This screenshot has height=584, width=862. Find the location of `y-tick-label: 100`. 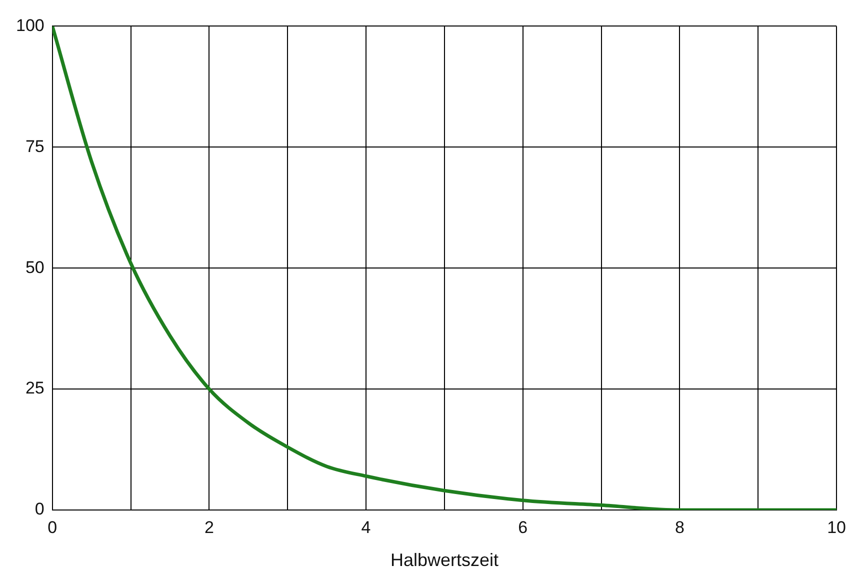

y-tick-label: 100 is located at coordinates (30, 25).